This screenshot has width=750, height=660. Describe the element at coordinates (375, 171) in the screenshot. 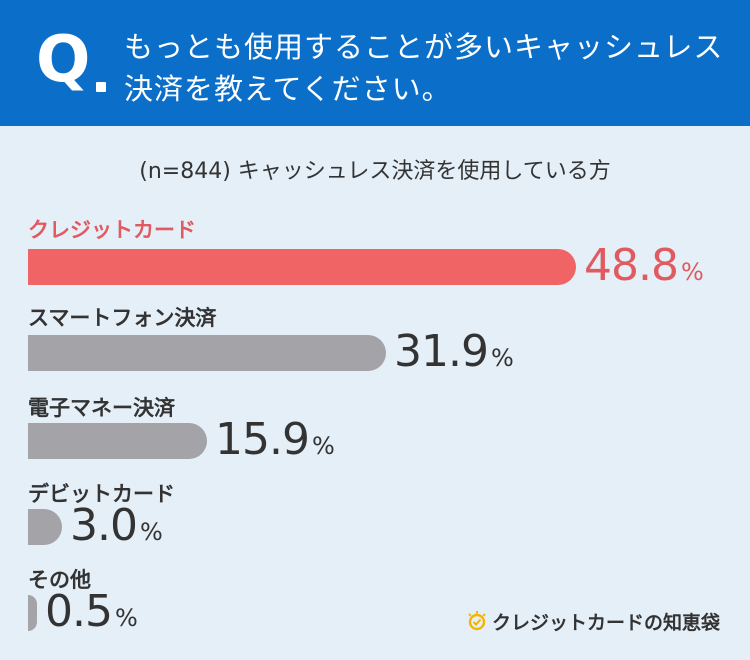

I see `chart-subtitle: (n=844) キャッシュレス決済を使用している方` at that location.